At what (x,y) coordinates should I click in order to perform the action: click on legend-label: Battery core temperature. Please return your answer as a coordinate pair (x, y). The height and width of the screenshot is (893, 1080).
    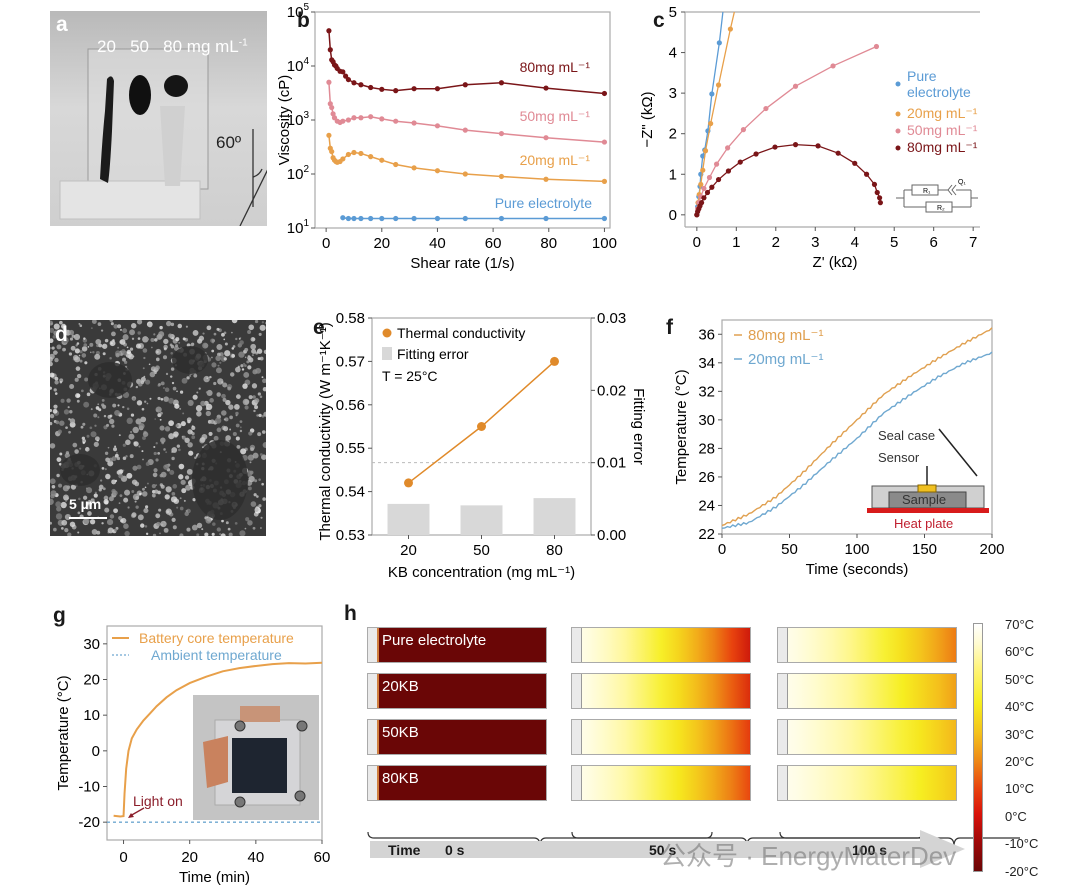
    Looking at the image, I should click on (216, 638).